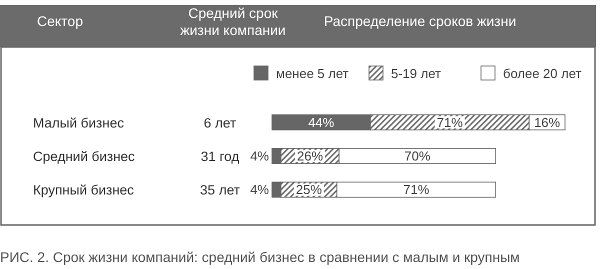 The image size is (600, 269). Describe the element at coordinates (547, 122) in the screenshot. I see `data-label: 16%` at that location.